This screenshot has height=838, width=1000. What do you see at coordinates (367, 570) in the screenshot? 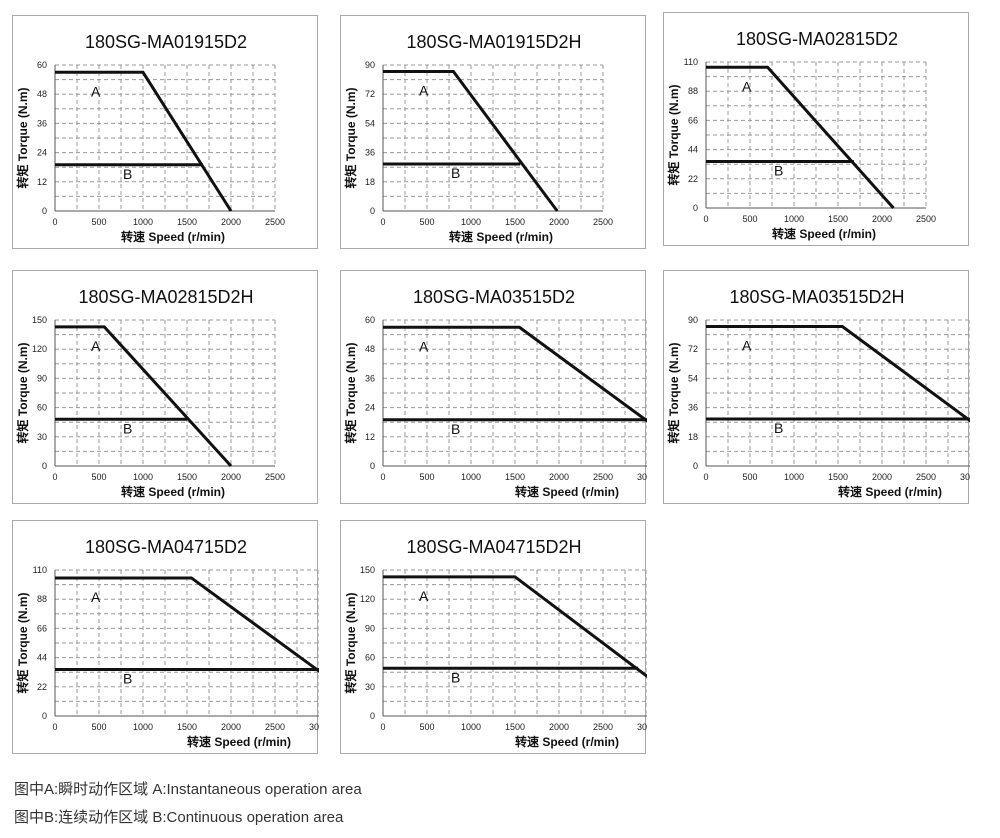
I see `y-tick-label: 150` at bounding box center [367, 570].